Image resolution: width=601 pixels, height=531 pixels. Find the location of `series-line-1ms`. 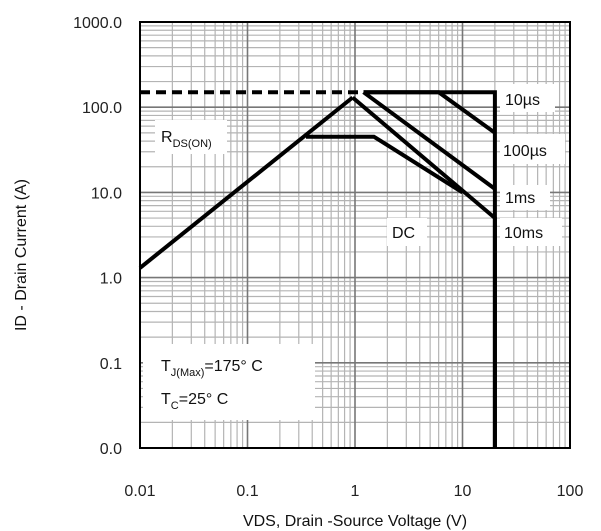

series-line-1ms is located at coordinates (429, 140).